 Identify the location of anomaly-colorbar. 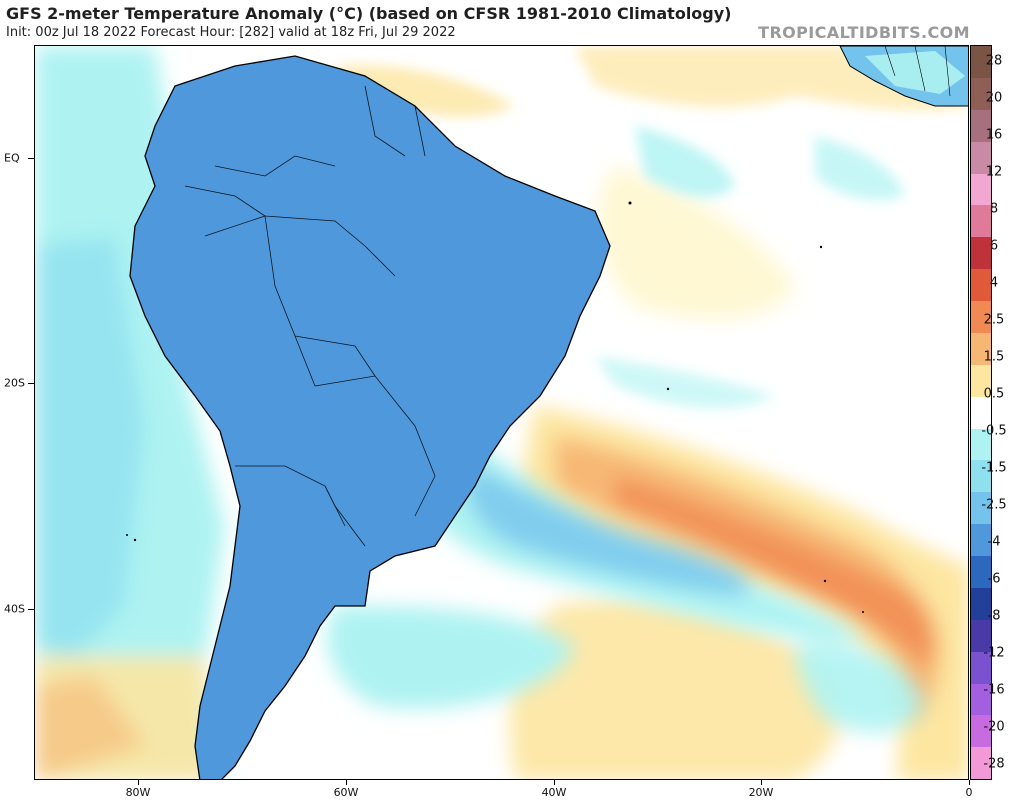
(981, 412).